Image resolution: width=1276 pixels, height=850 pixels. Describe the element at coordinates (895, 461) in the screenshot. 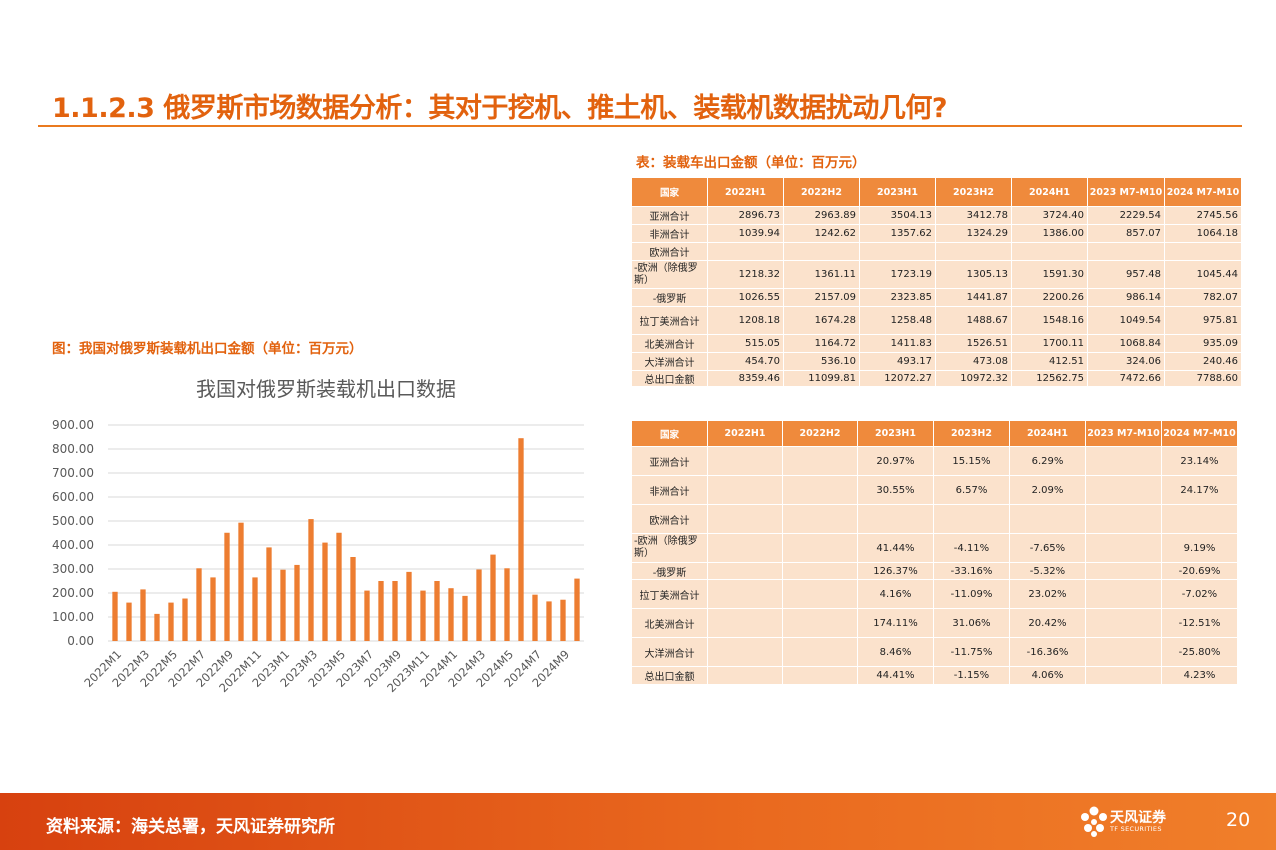

I see `table-cell: 20.97%` at that location.